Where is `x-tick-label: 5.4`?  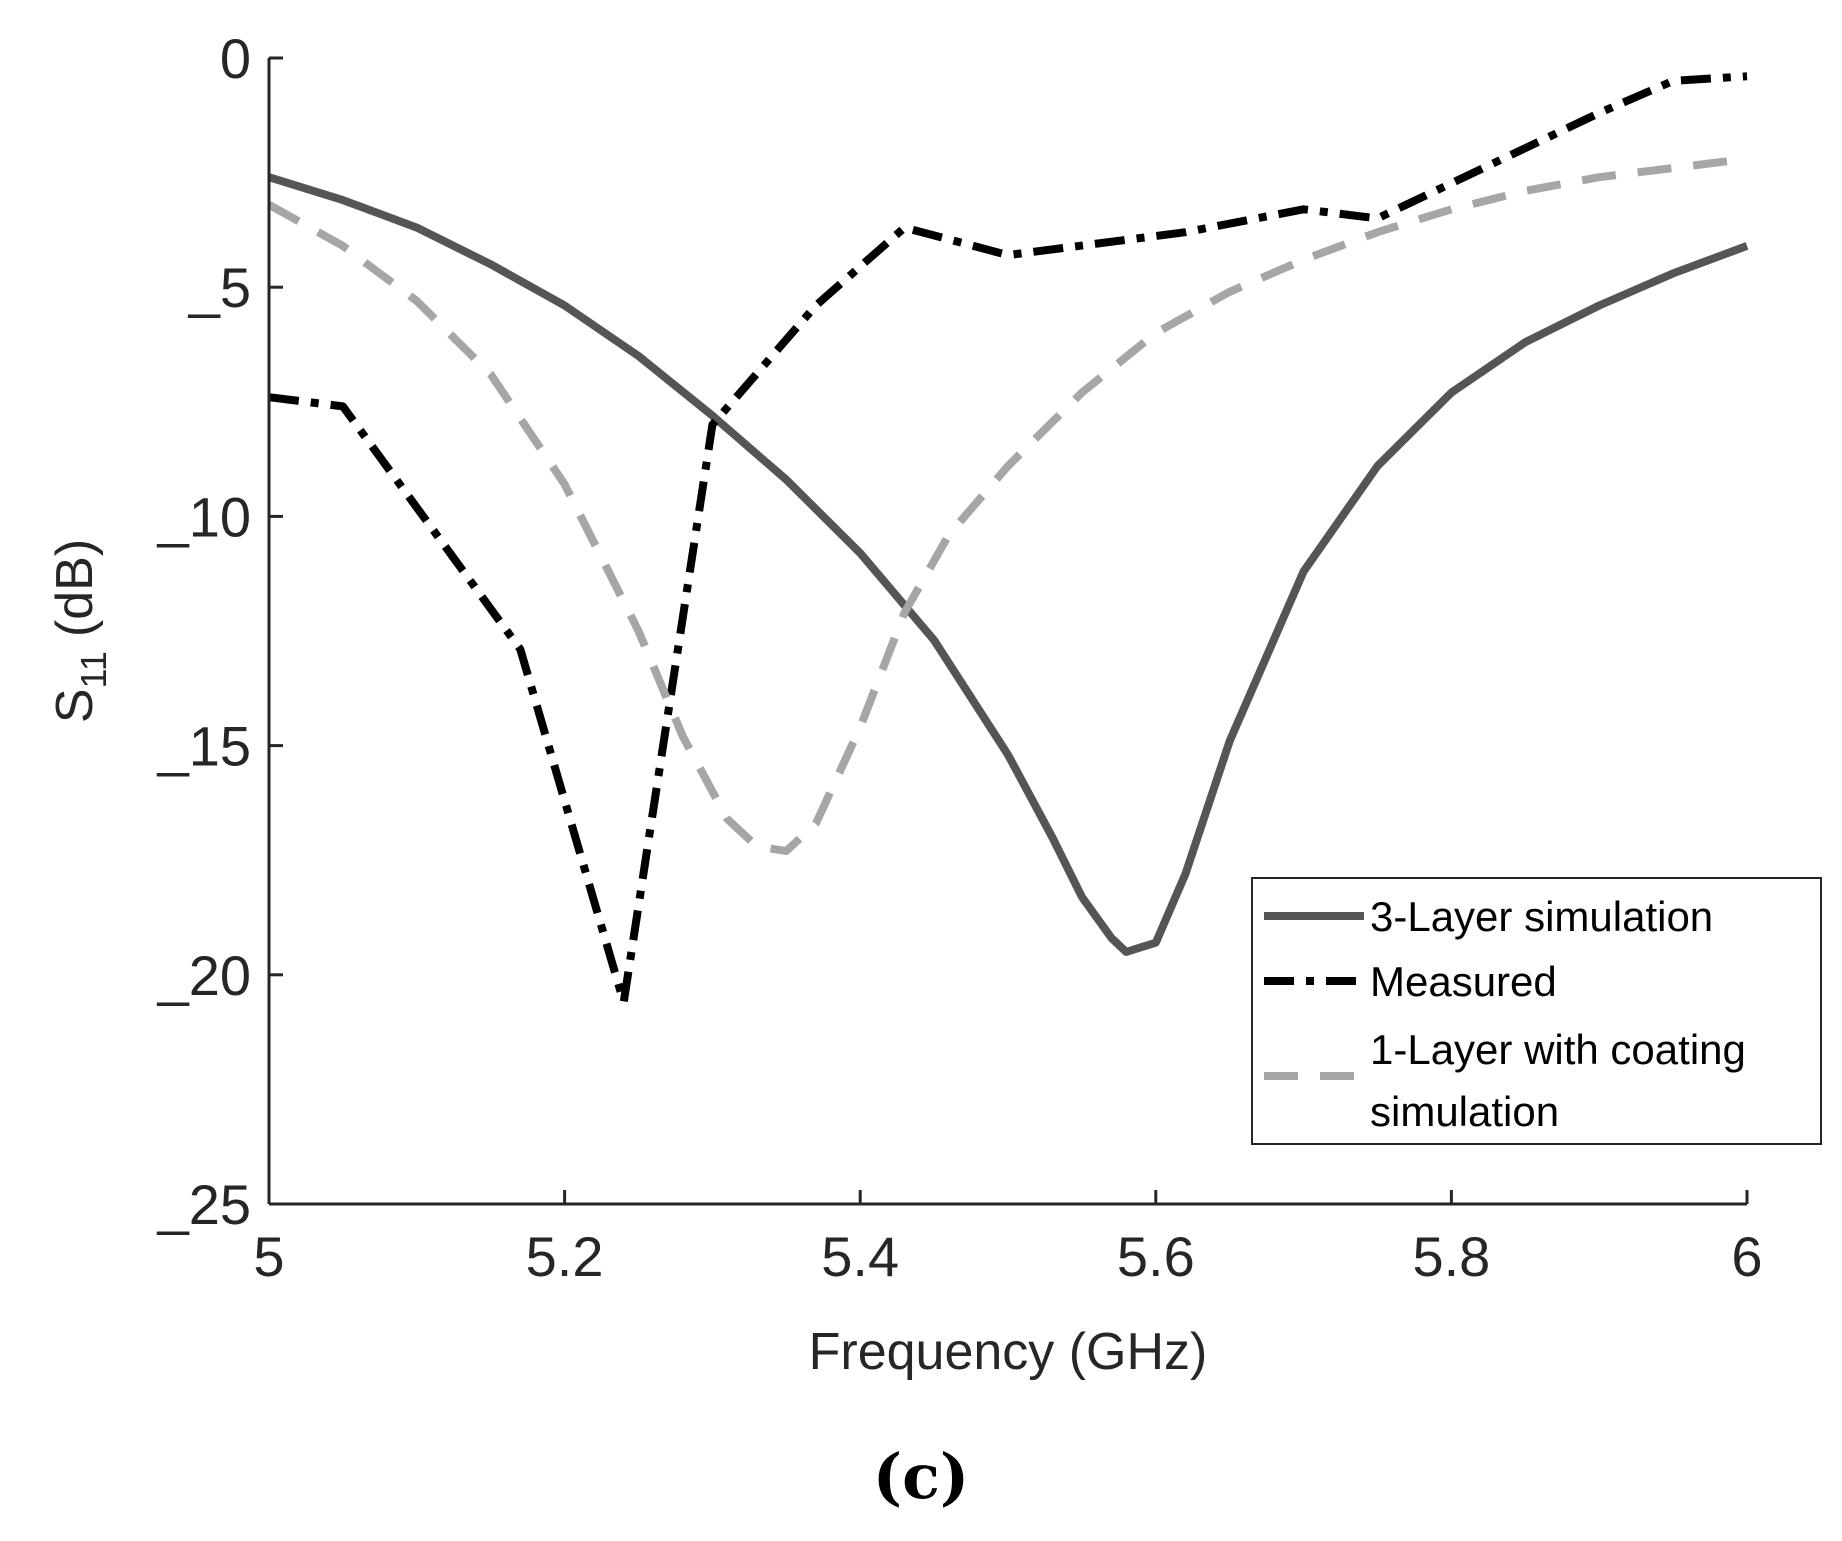
x-tick-label: 5.4 is located at coordinates (860, 1256).